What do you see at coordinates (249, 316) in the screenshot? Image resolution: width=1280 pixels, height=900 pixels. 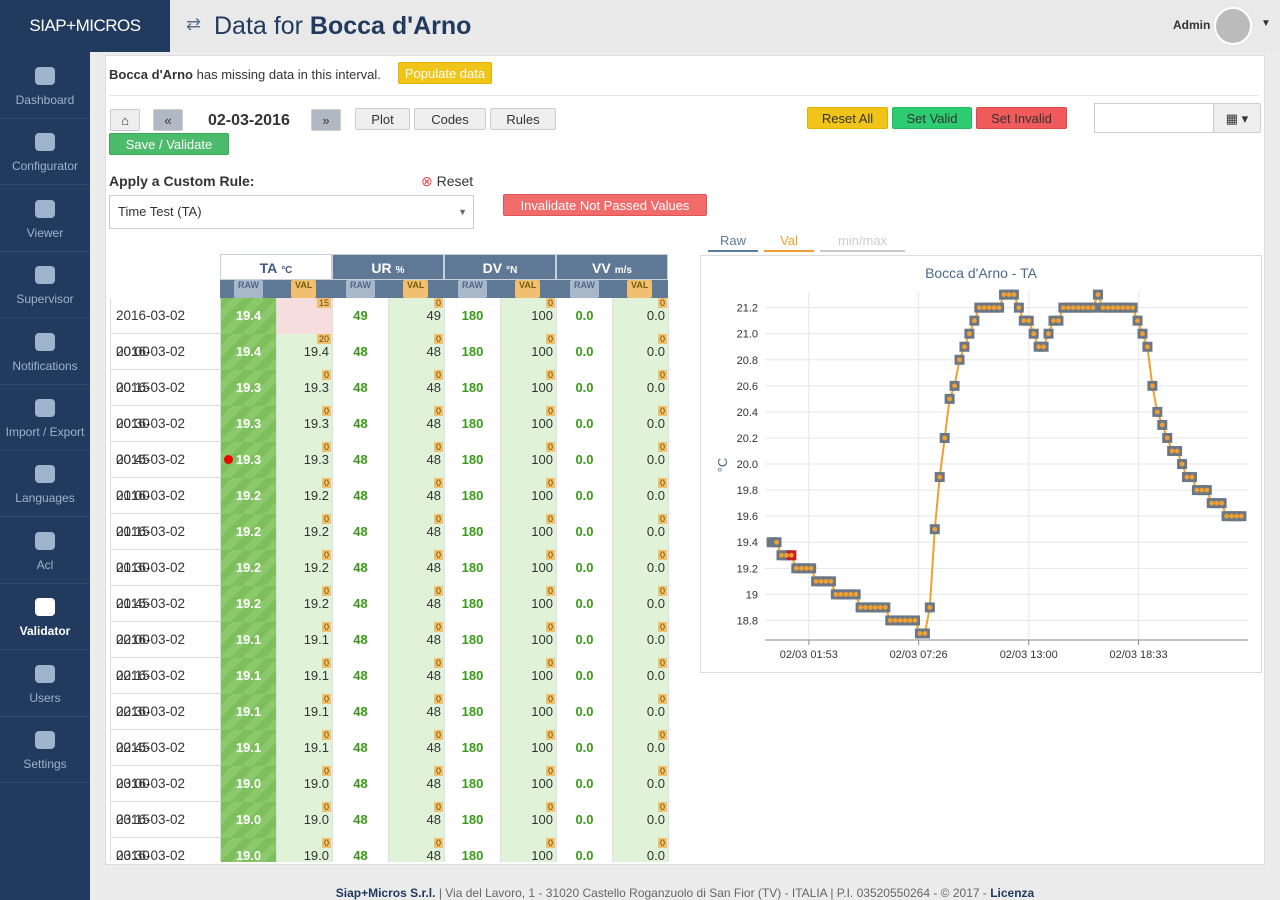 I see `raw-cell: 19.4` at bounding box center [249, 316].